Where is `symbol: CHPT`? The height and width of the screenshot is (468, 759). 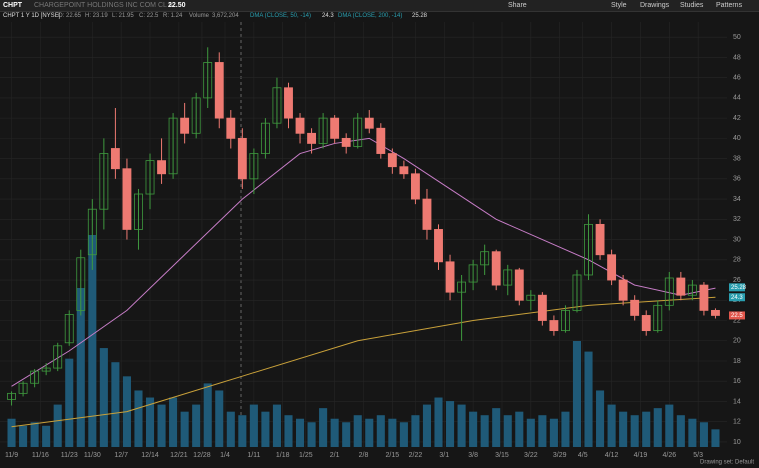 symbol: CHPT is located at coordinates (13, 5).